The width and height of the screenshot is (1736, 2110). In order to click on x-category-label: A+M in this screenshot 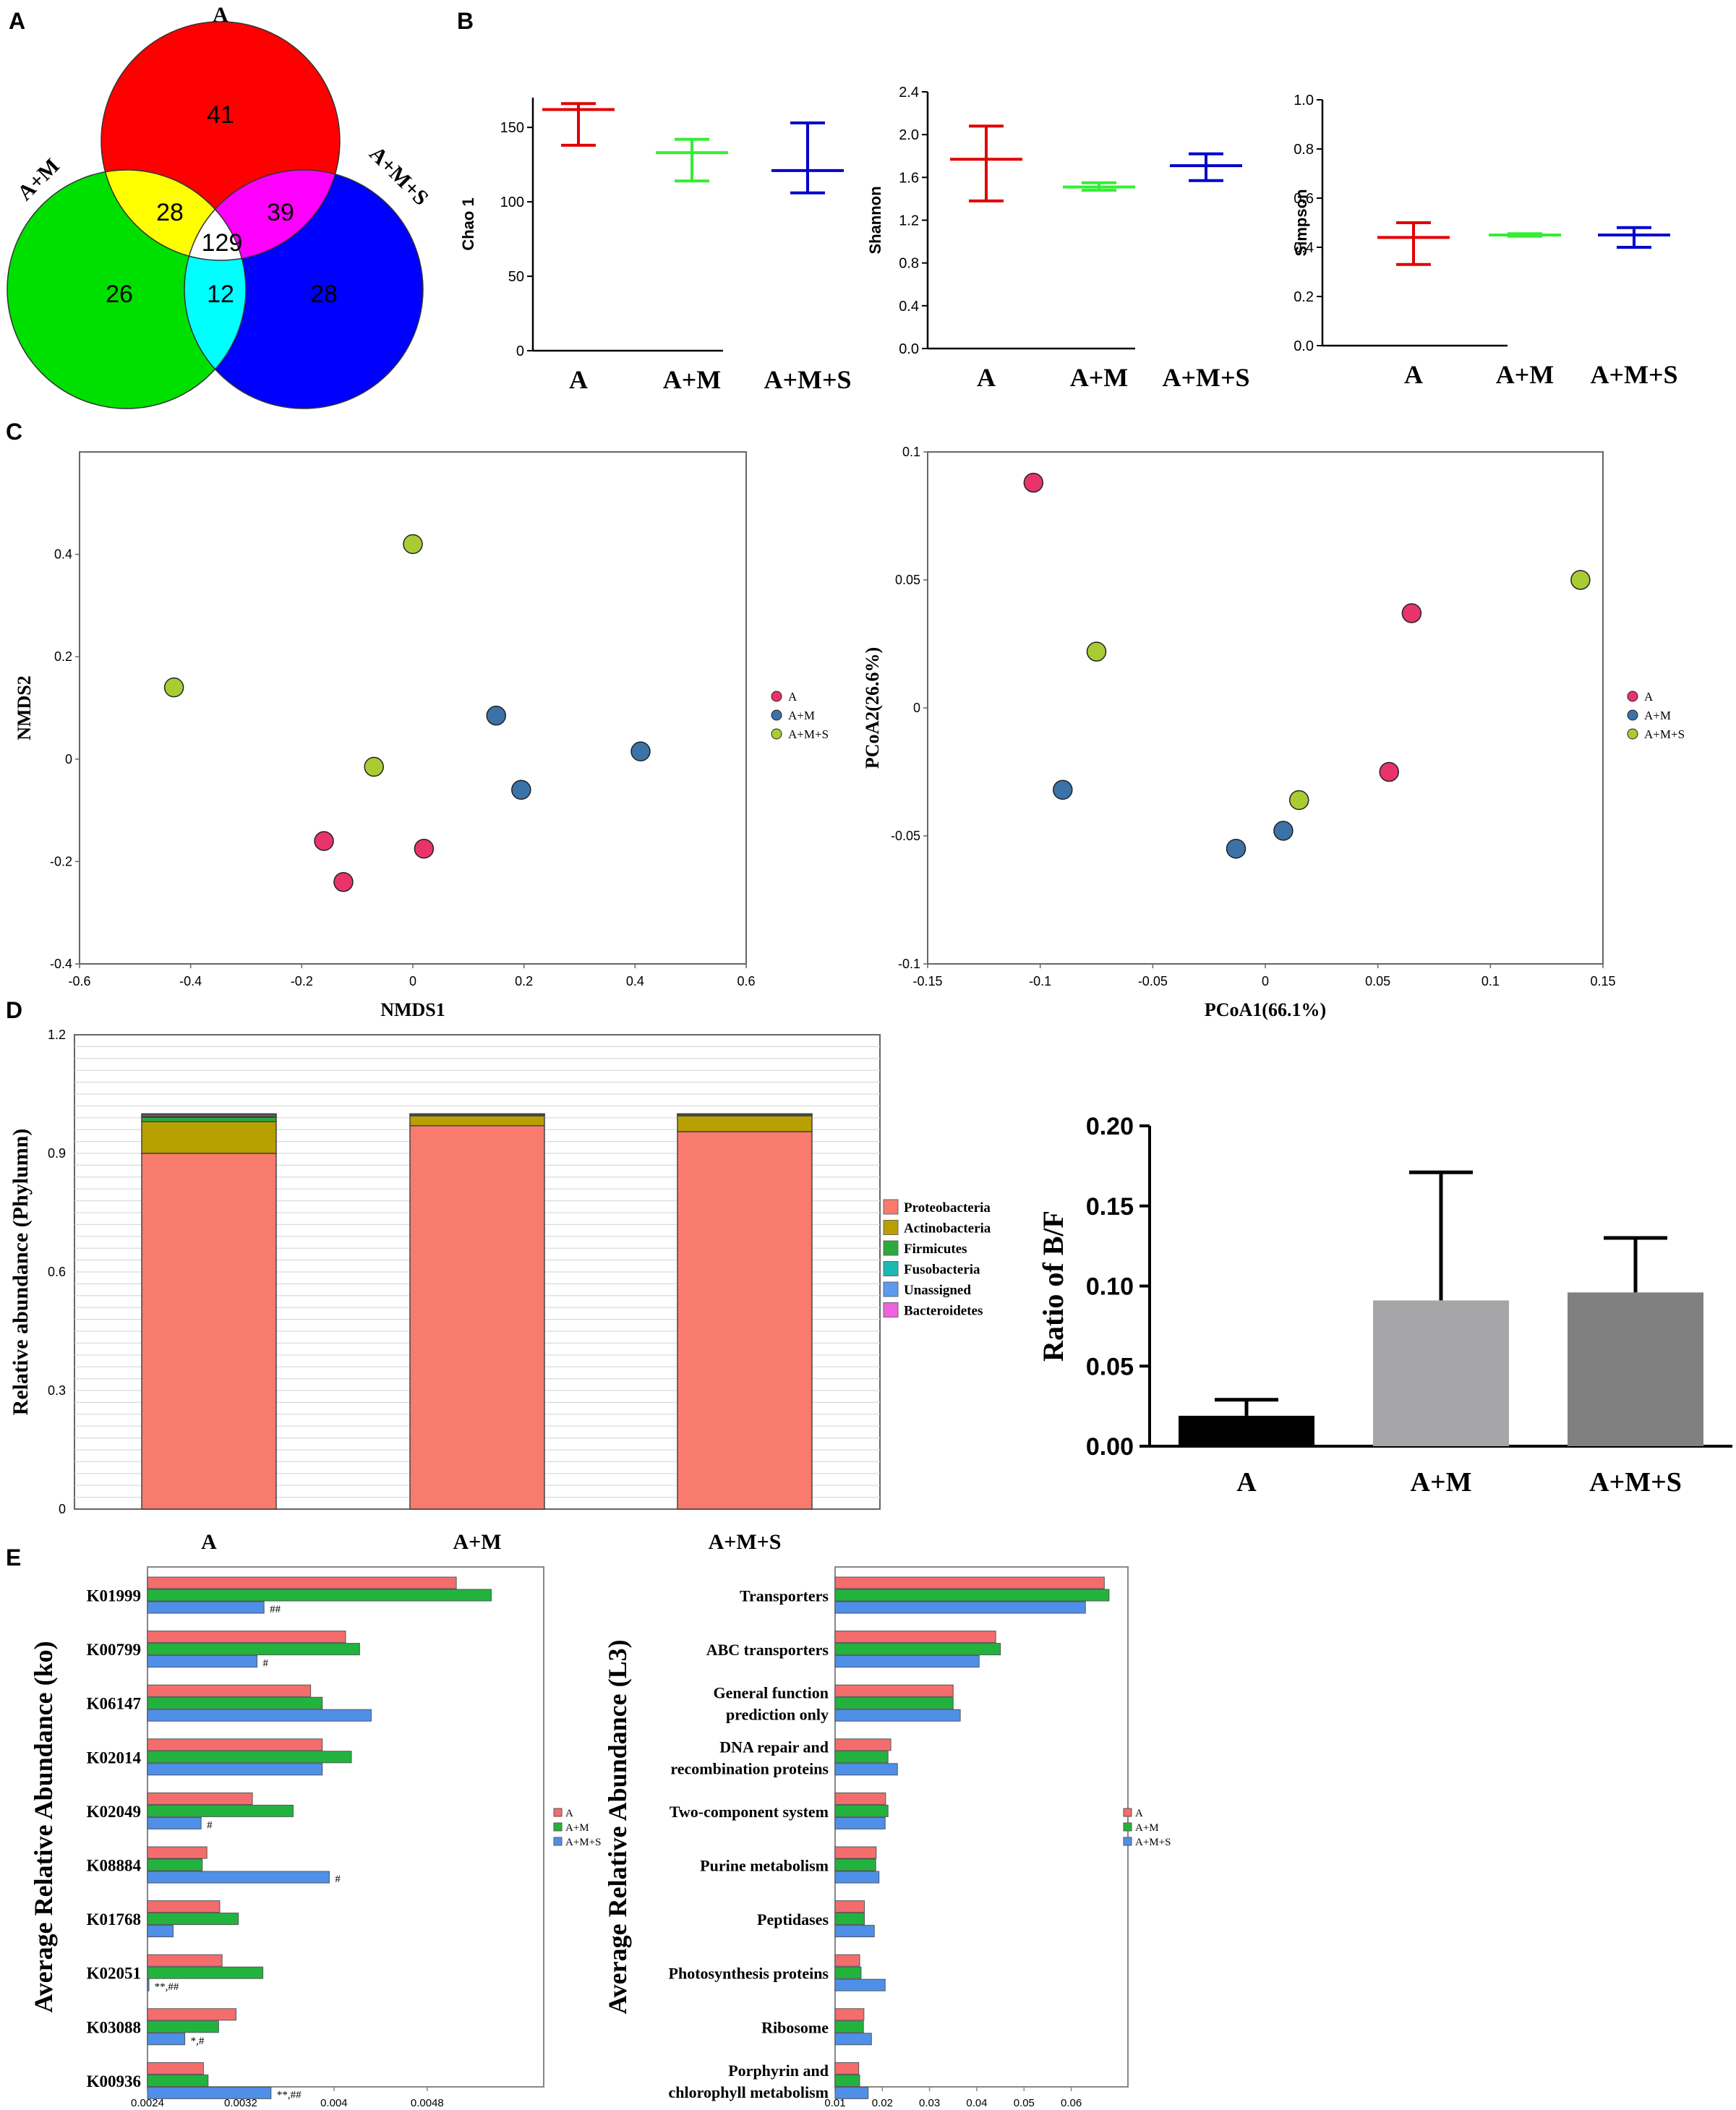, I will do `click(1525, 374)`.